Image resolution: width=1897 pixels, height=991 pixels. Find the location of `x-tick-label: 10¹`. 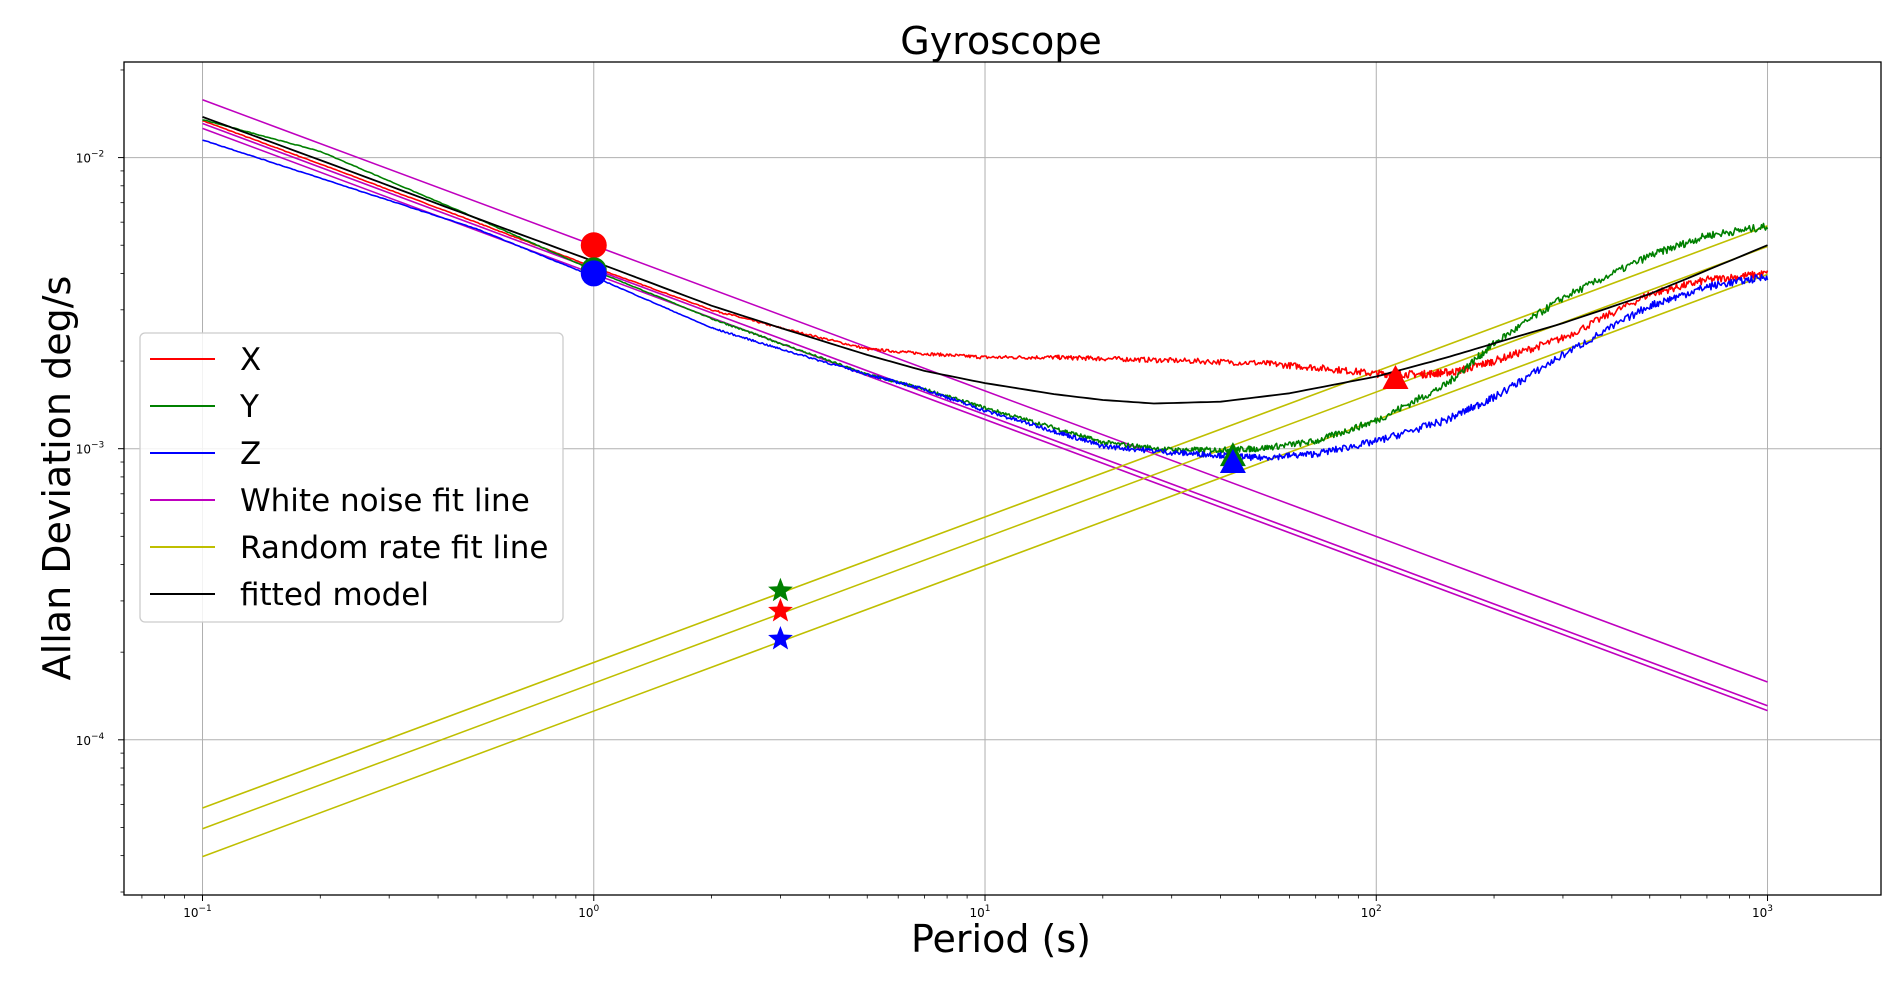

x-tick-label: 10¹ is located at coordinates (980, 912).